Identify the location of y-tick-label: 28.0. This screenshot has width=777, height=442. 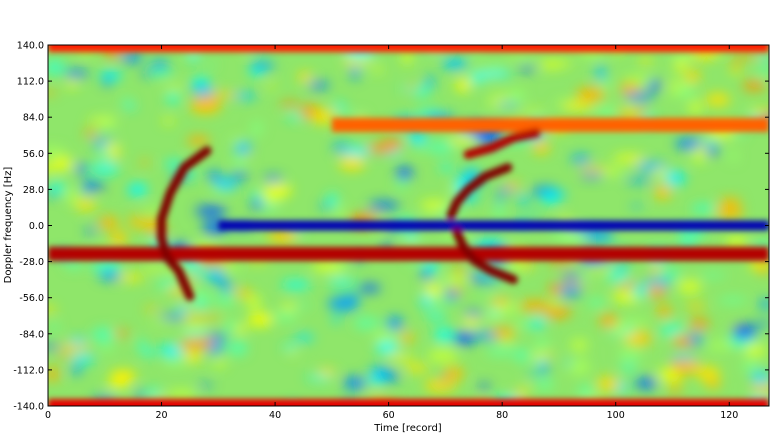
(33, 190).